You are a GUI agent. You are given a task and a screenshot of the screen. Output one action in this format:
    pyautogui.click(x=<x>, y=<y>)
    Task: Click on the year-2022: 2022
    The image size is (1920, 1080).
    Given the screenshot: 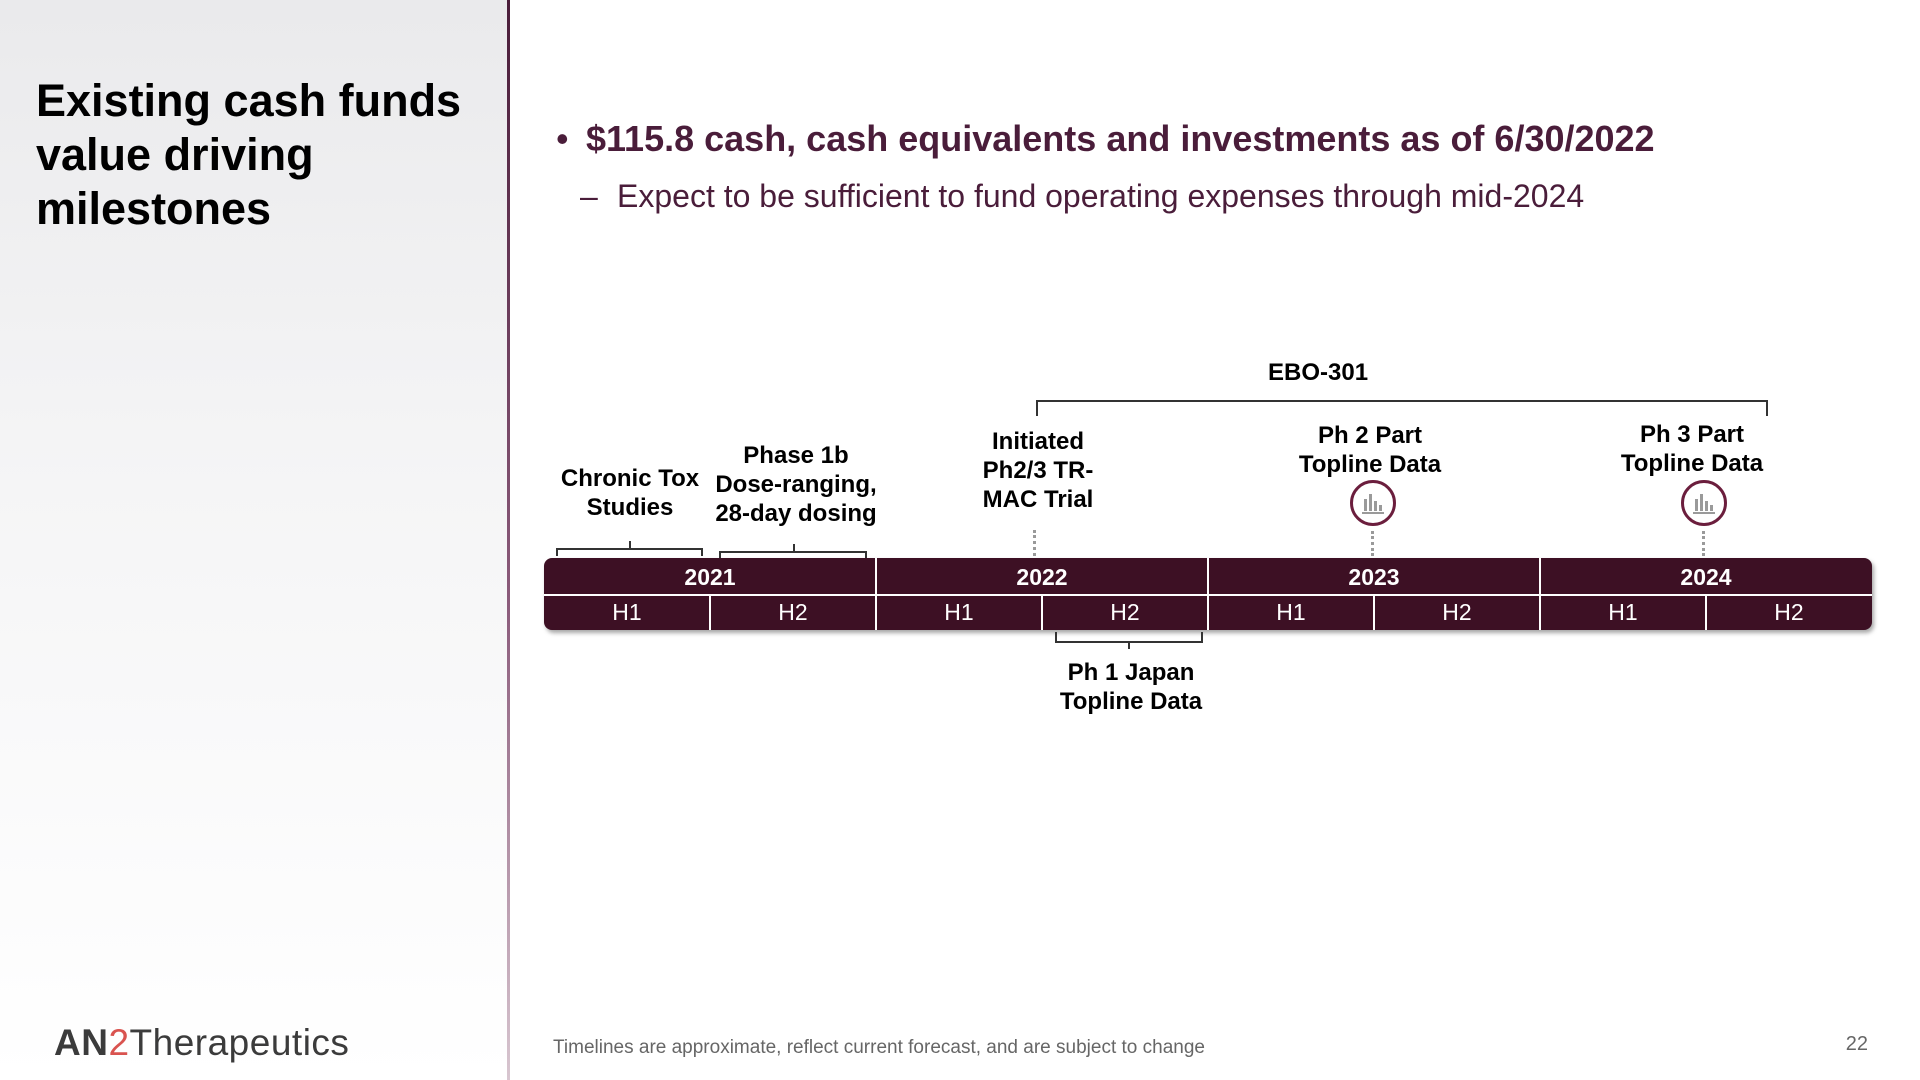 What is the action you would take?
    pyautogui.click(x=1042, y=577)
    